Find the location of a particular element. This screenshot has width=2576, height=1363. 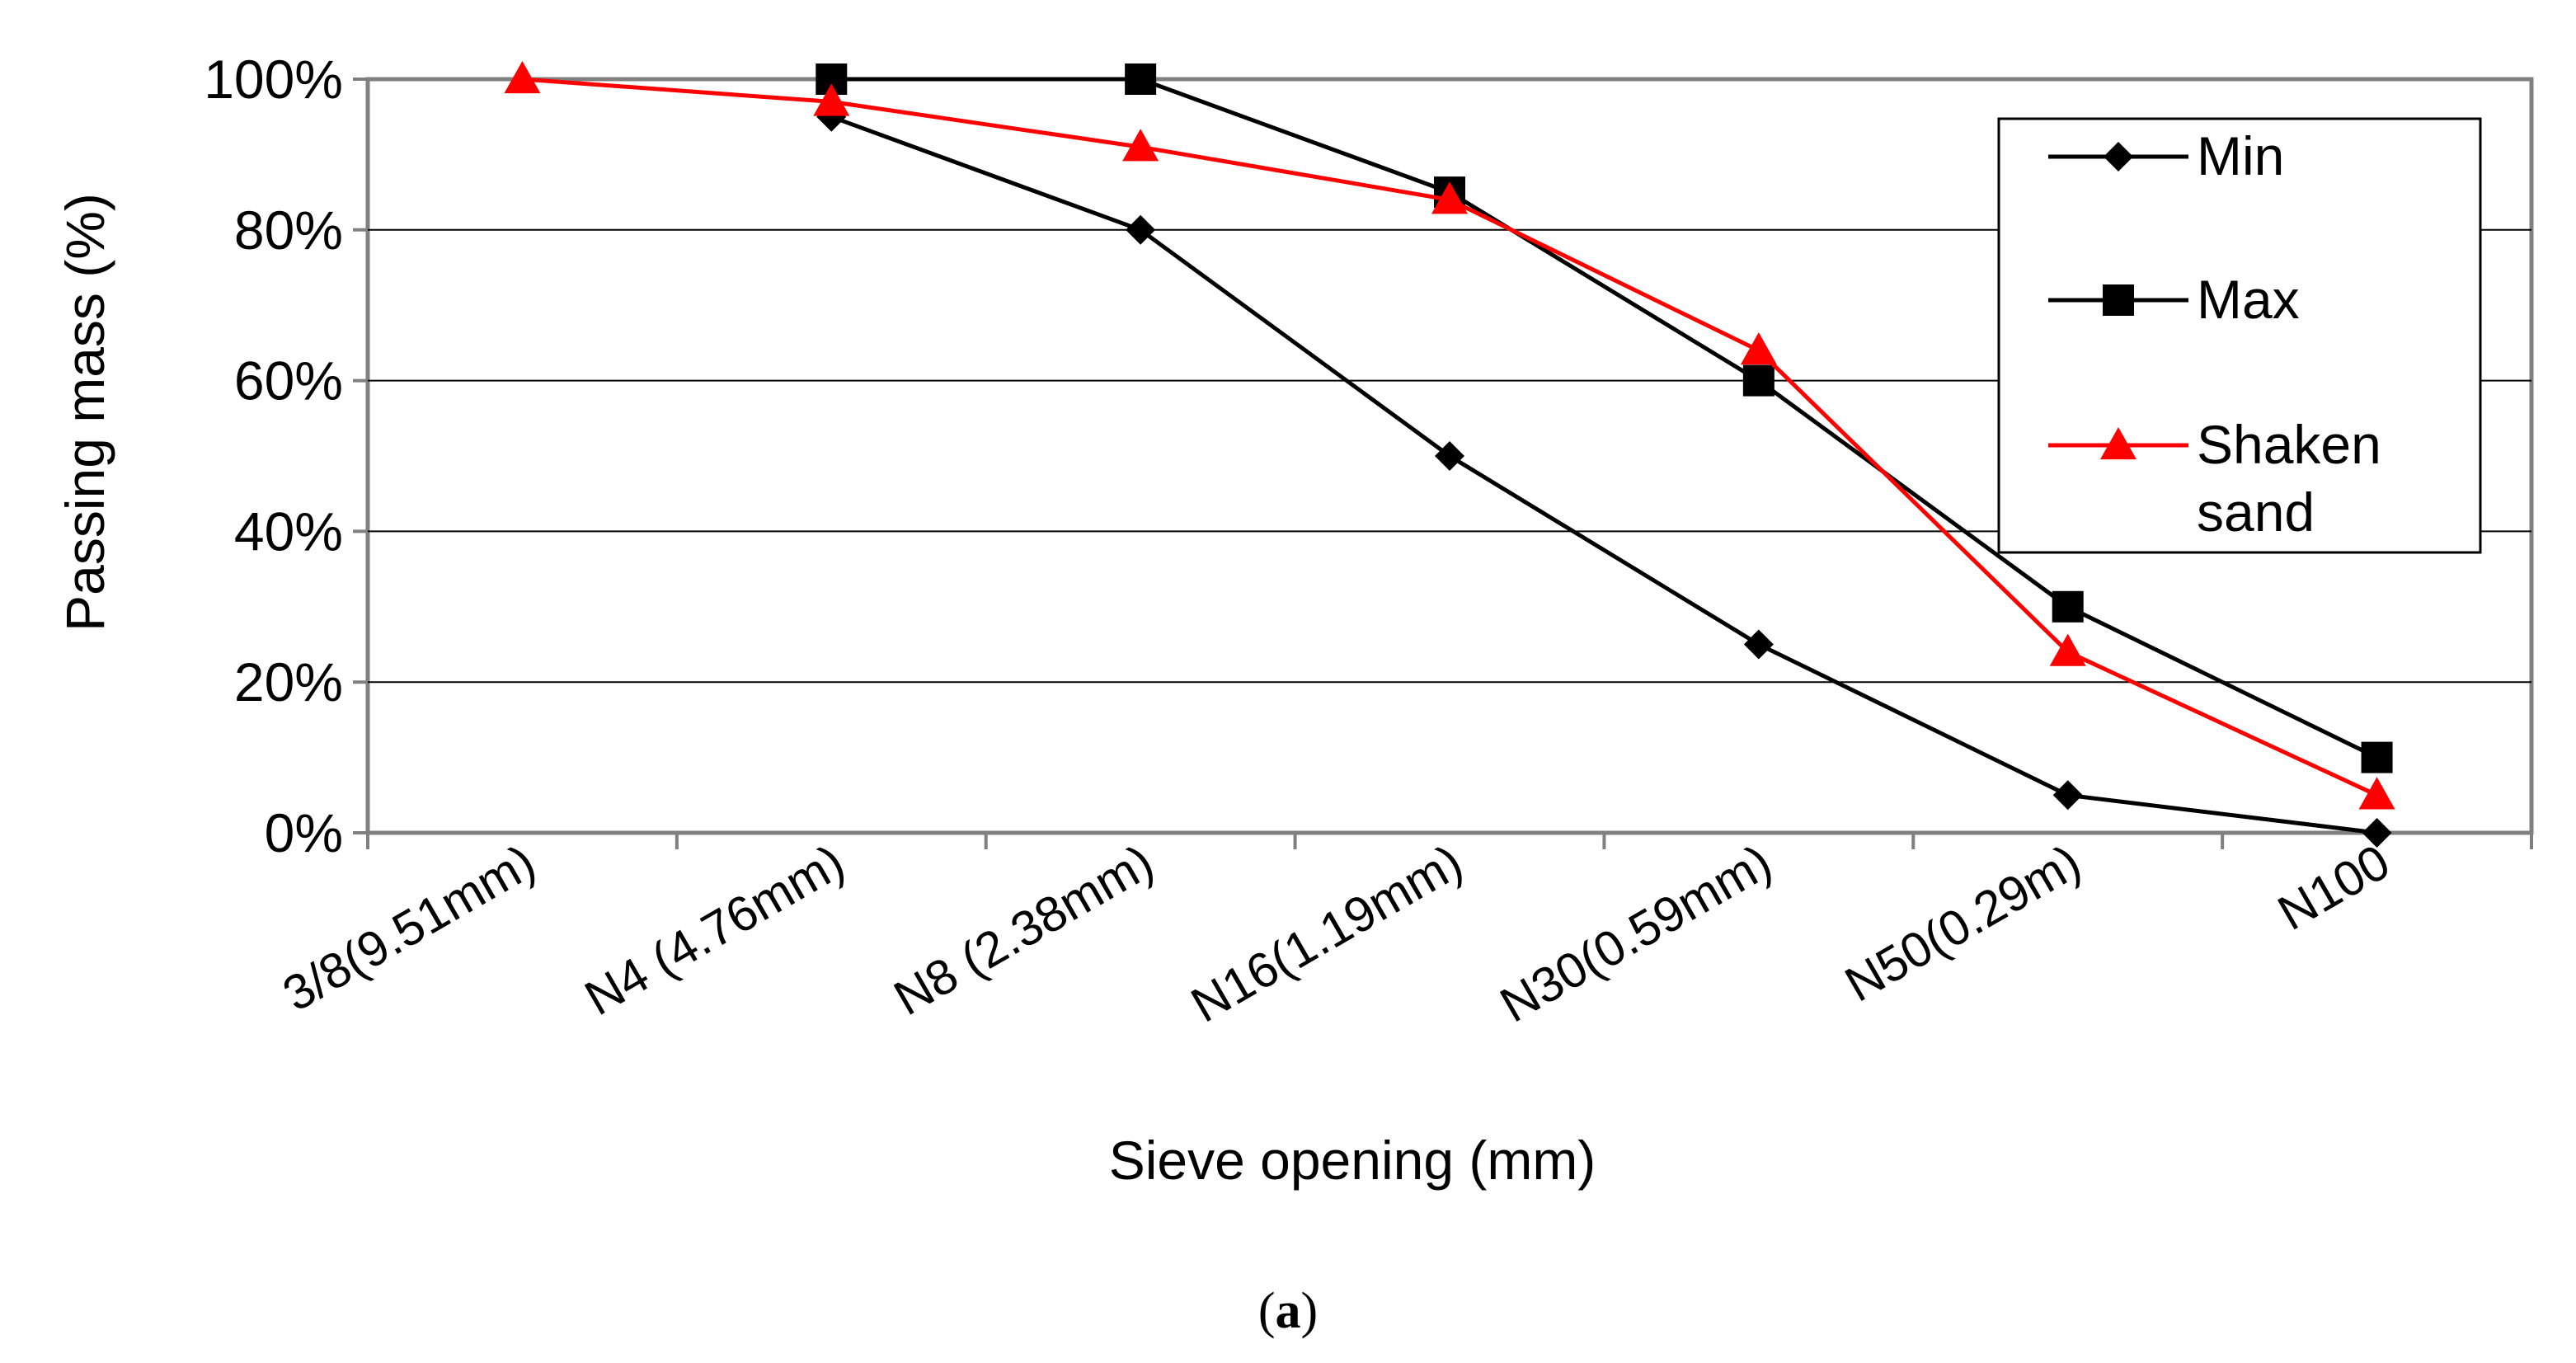

y-tick-label: 0% is located at coordinates (304, 832).